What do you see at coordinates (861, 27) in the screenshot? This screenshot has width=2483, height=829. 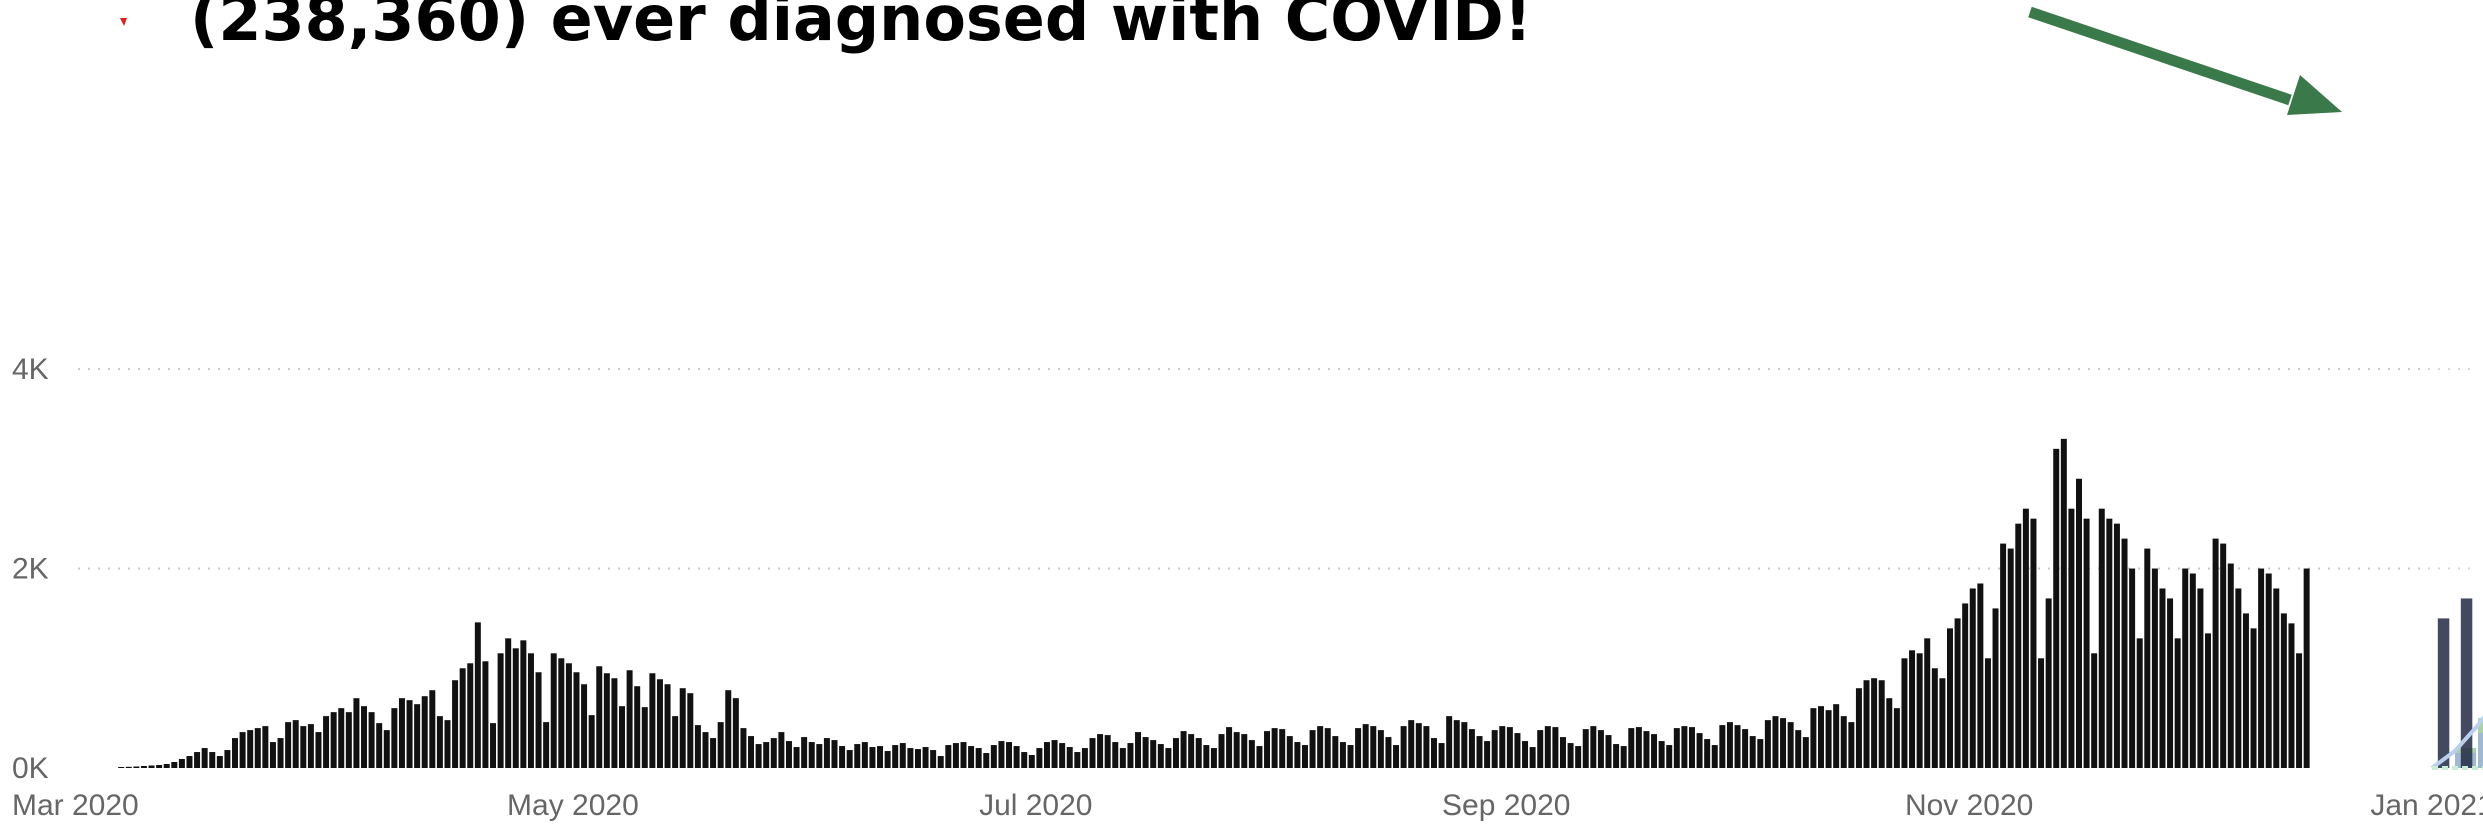 I see `headline: (238,360) ever diagnosed with COVID!` at bounding box center [861, 27].